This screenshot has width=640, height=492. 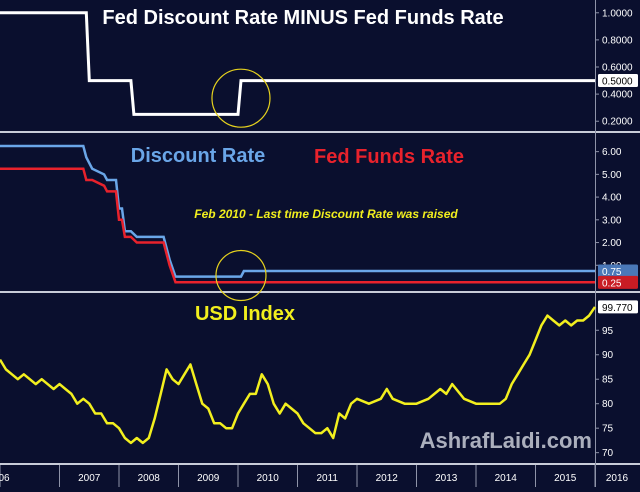 I want to click on y-tick-label: 95, so click(x=608, y=331).